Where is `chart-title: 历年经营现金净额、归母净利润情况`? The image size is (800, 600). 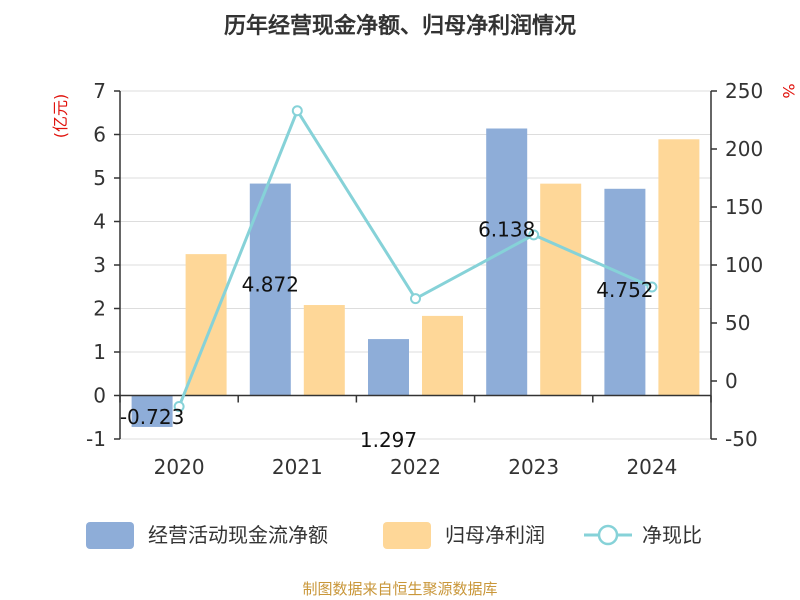 chart-title: 历年经营现金净额、归母净利润情况 is located at coordinates (400, 26).